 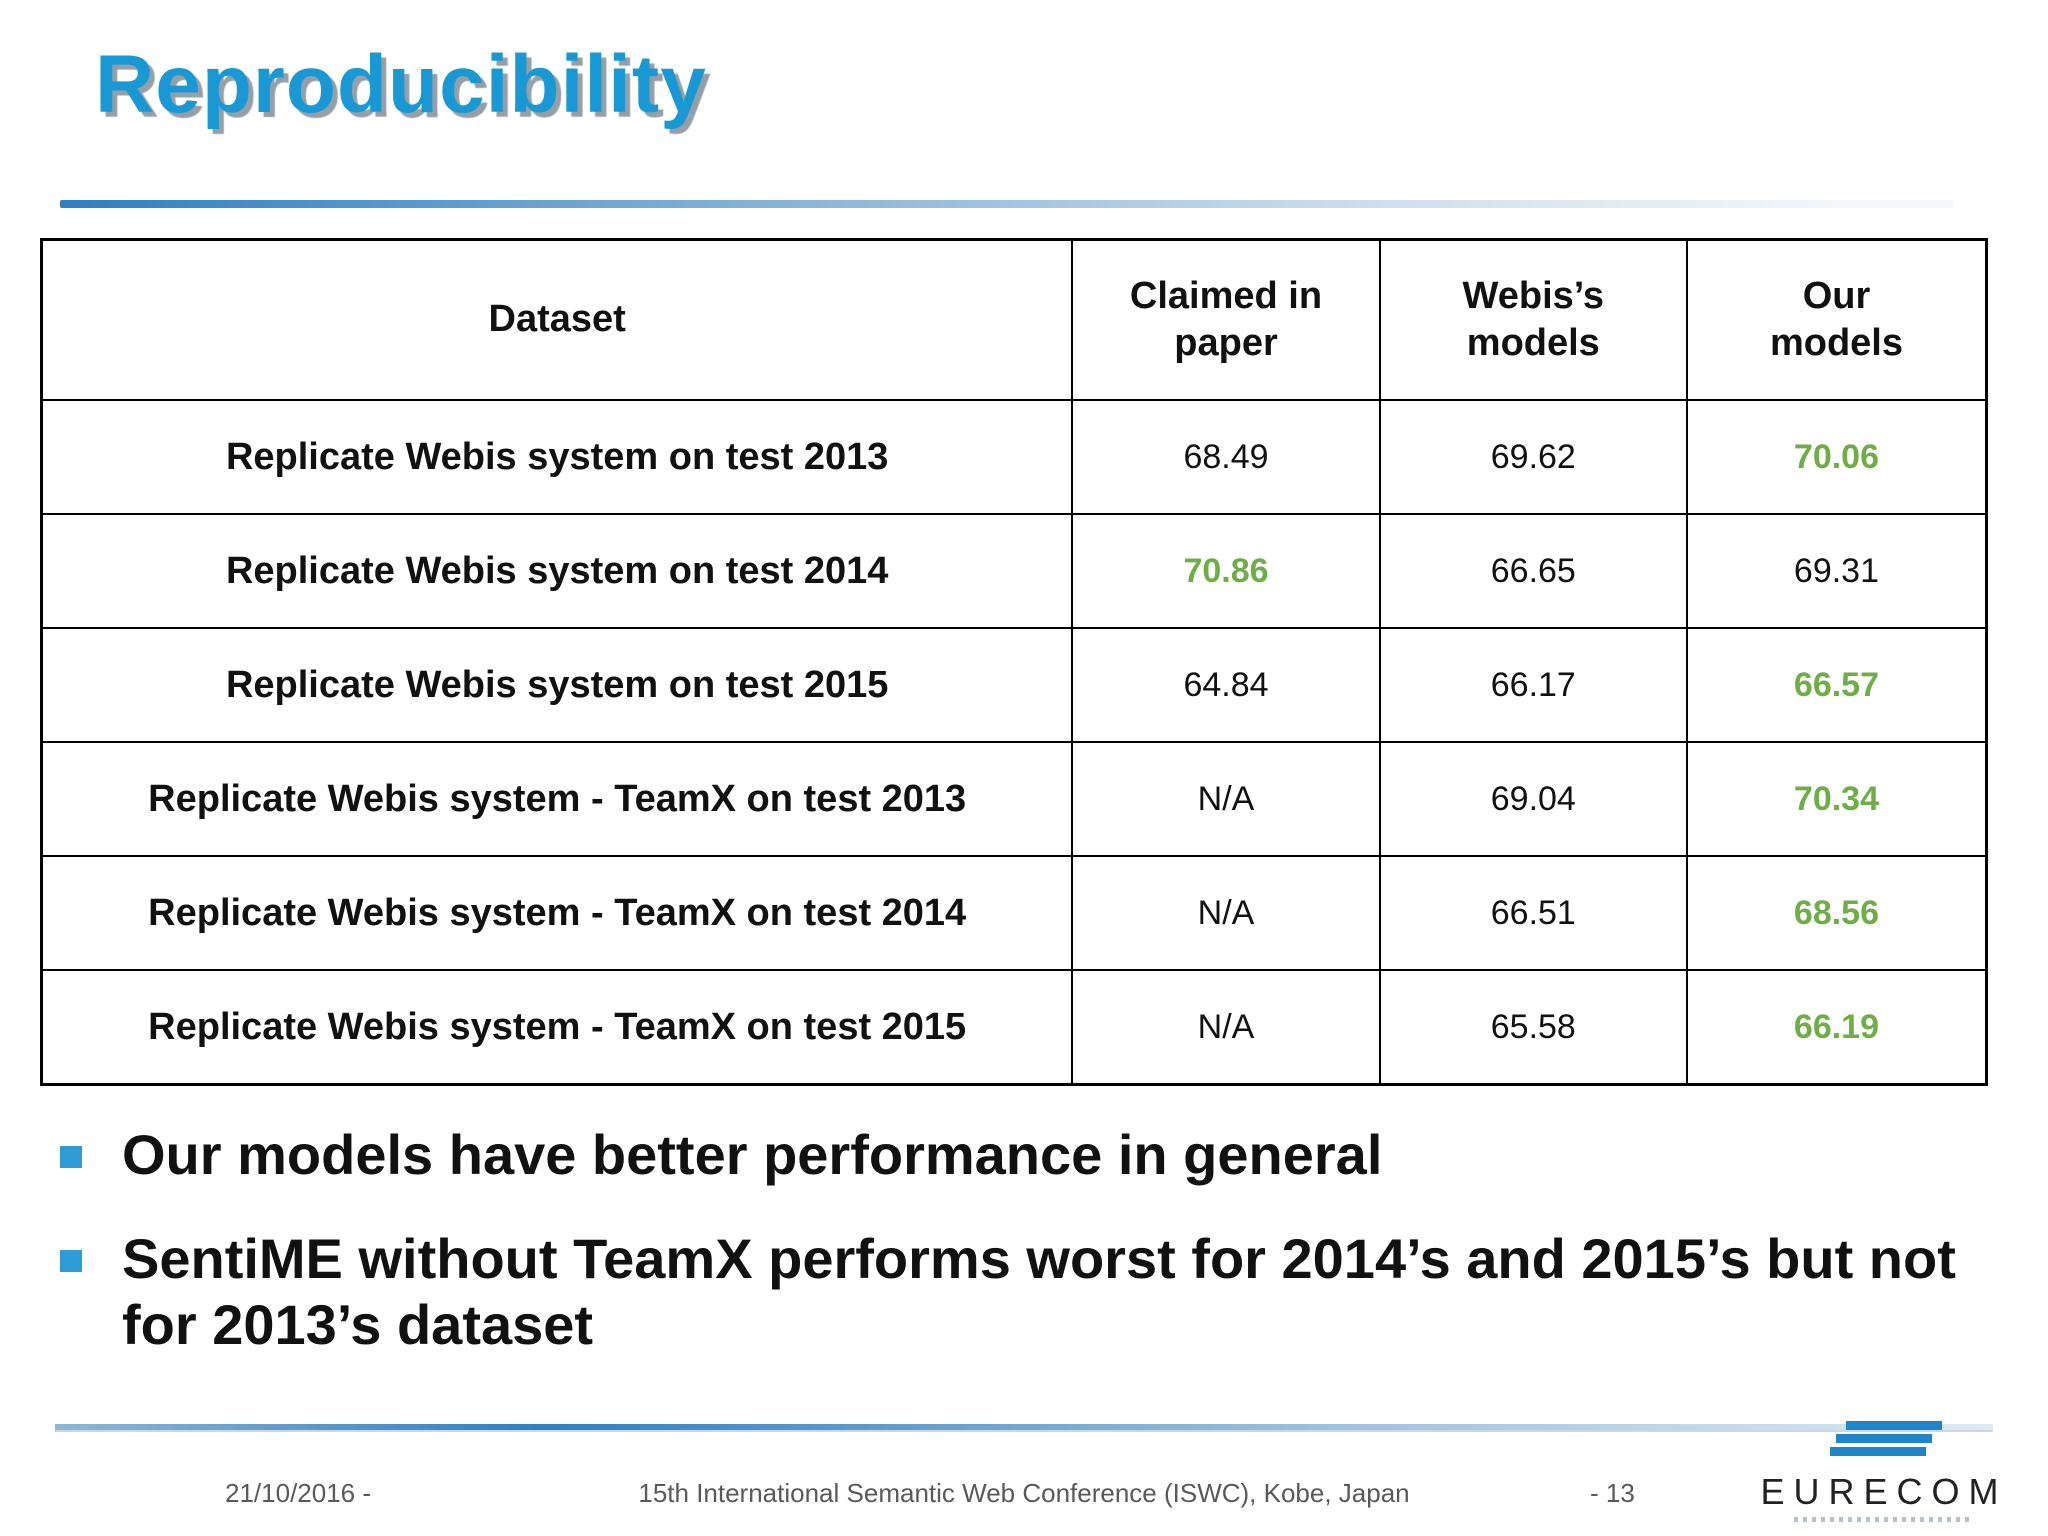 What do you see at coordinates (1533, 571) in the screenshot?
I see `webis-value: 66.65` at bounding box center [1533, 571].